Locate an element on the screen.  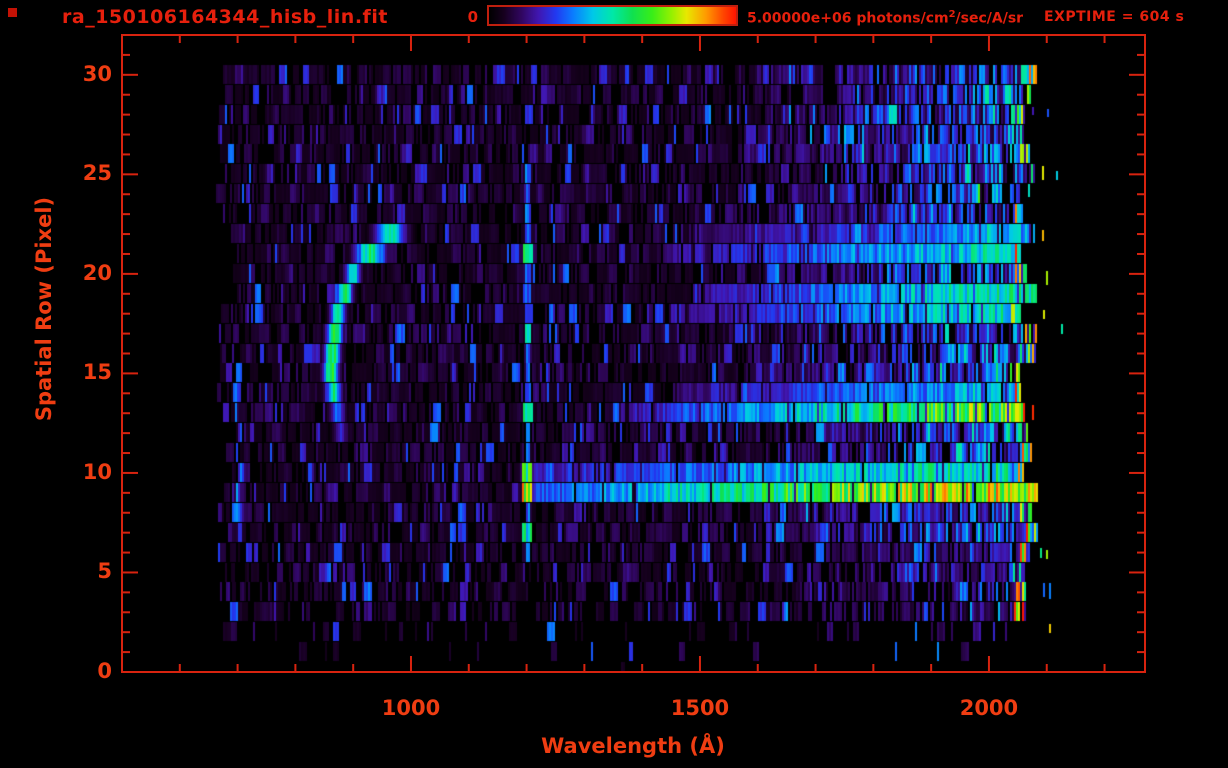
y-tick-label: 5 is located at coordinates (104, 571).